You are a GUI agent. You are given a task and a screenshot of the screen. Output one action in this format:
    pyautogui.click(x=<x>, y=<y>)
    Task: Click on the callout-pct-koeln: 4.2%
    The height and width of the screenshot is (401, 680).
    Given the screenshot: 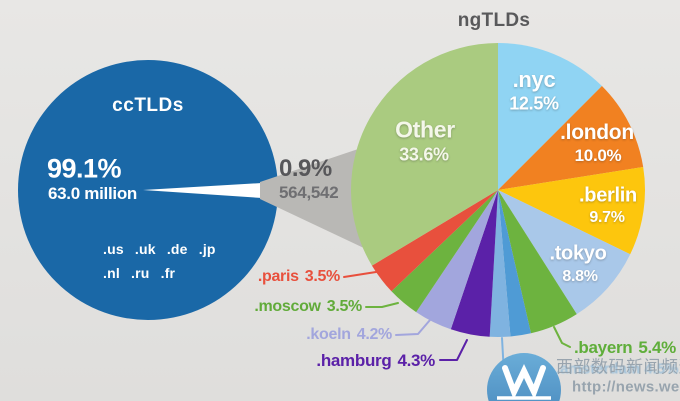 What is the action you would take?
    pyautogui.click(x=374, y=334)
    